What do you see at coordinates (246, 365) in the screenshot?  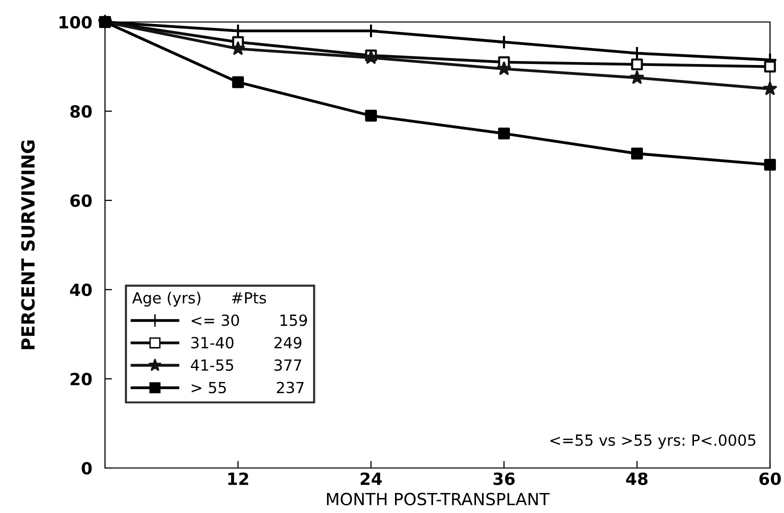 I see `legend-label: 41-55 377` at bounding box center [246, 365].